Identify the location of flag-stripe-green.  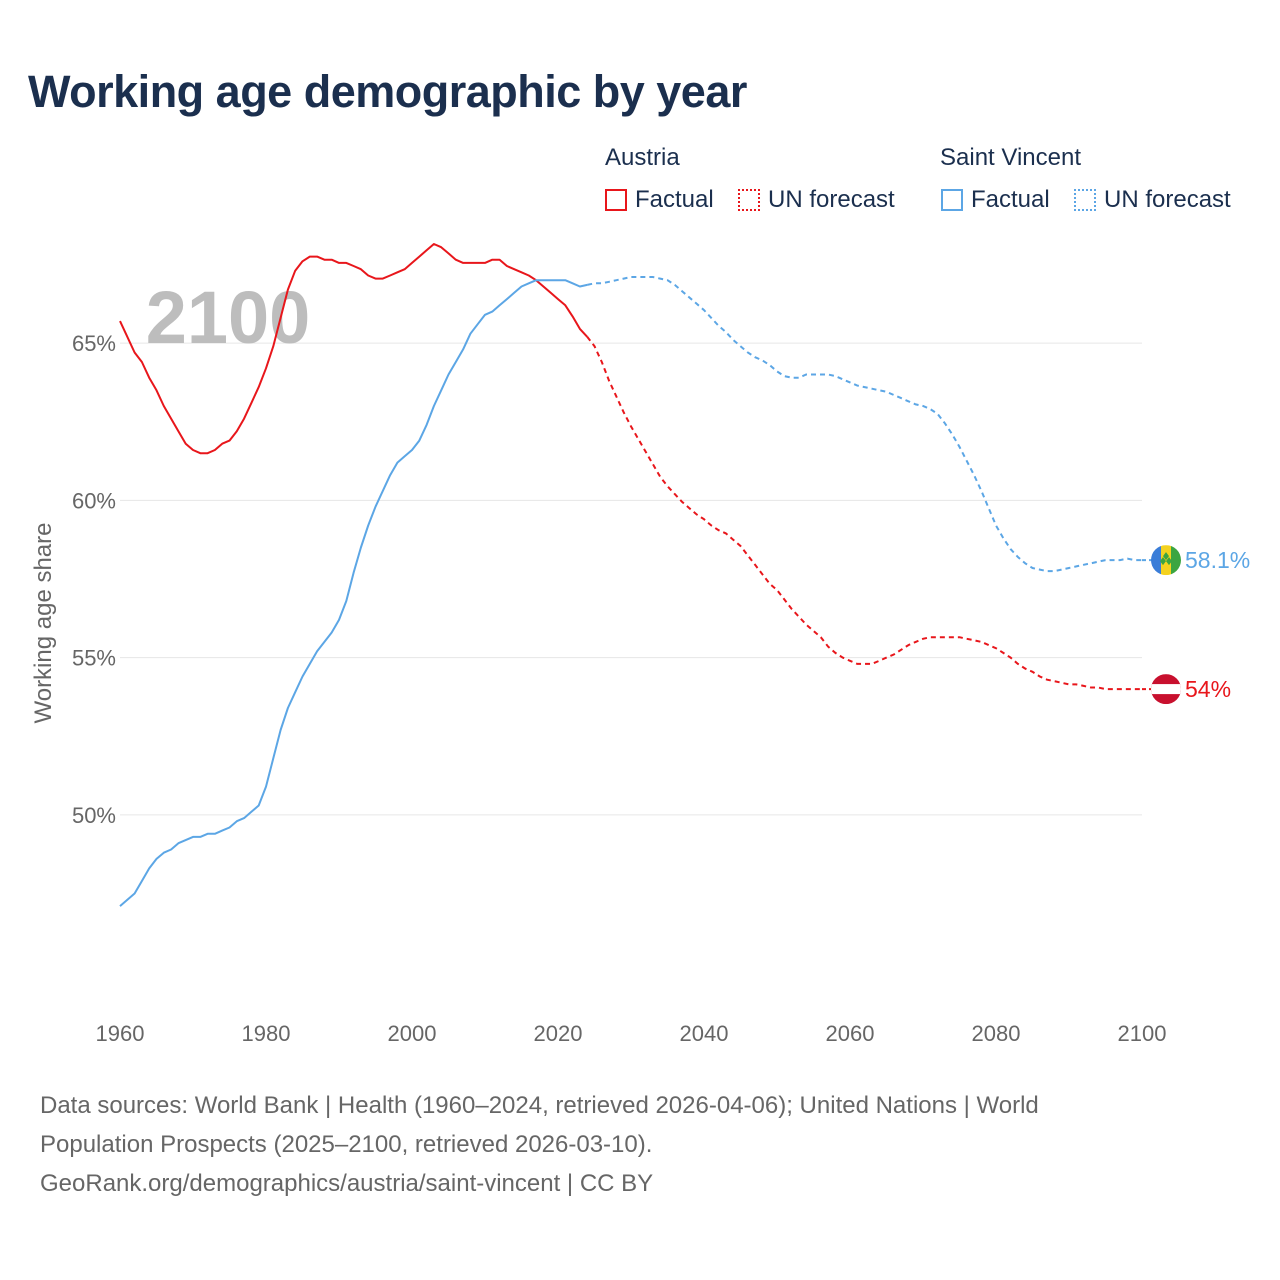
(1176, 560).